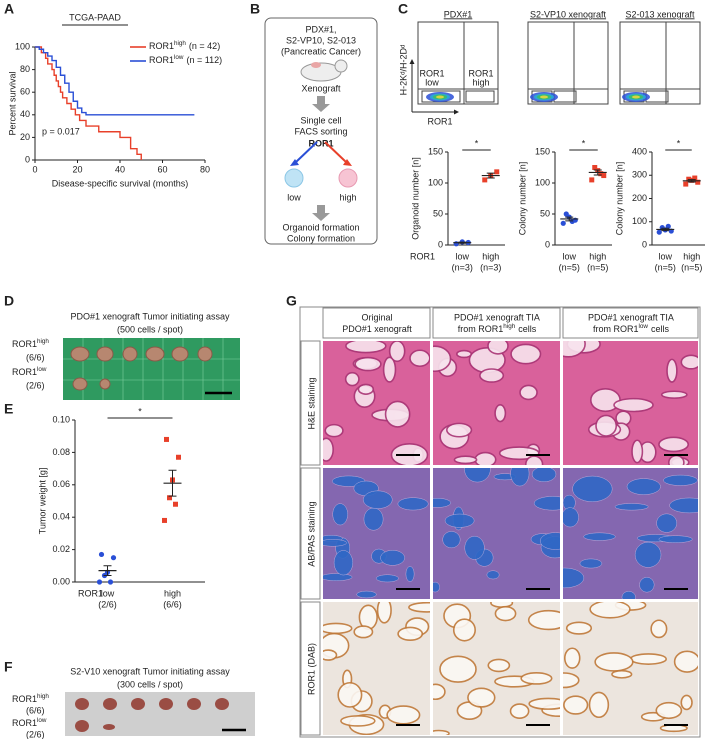 This screenshot has height=739, width=708. I want to click on split-label: high, so click(347, 197).